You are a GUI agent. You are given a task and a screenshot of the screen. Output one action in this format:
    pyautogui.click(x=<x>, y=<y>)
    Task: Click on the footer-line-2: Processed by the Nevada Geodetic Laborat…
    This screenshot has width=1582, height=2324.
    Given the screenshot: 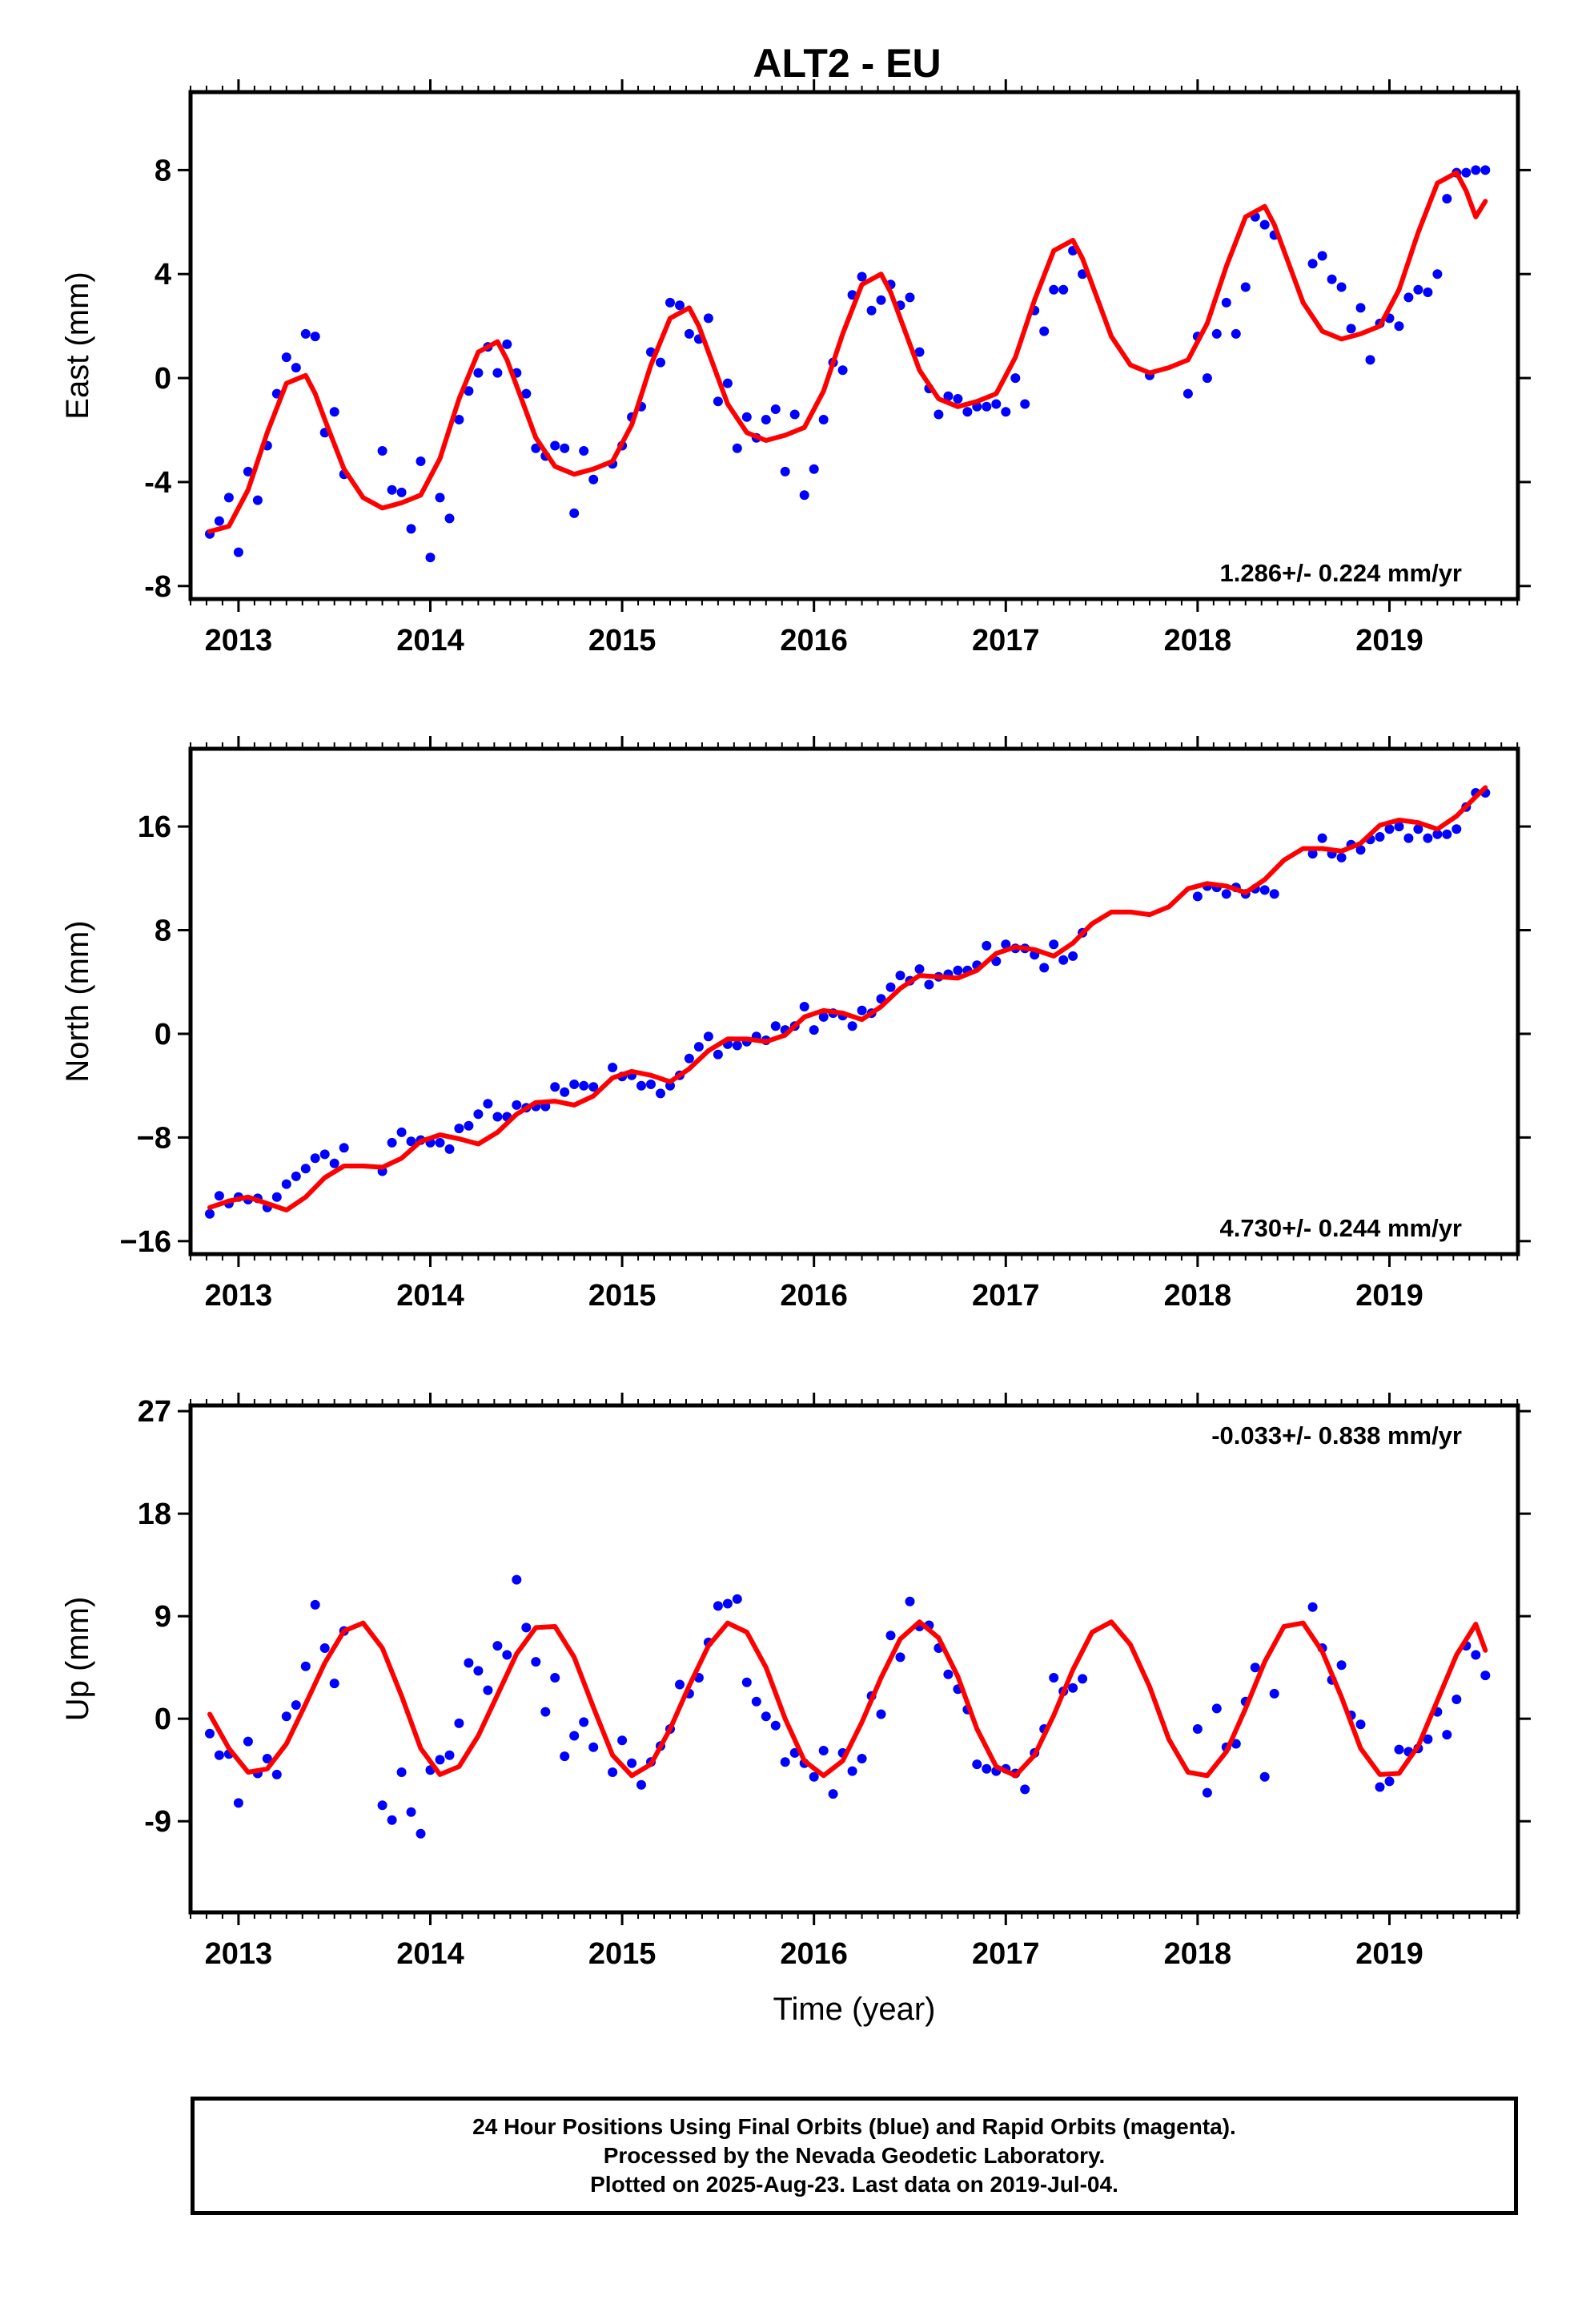 What is the action you would take?
    pyautogui.click(x=854, y=2155)
    